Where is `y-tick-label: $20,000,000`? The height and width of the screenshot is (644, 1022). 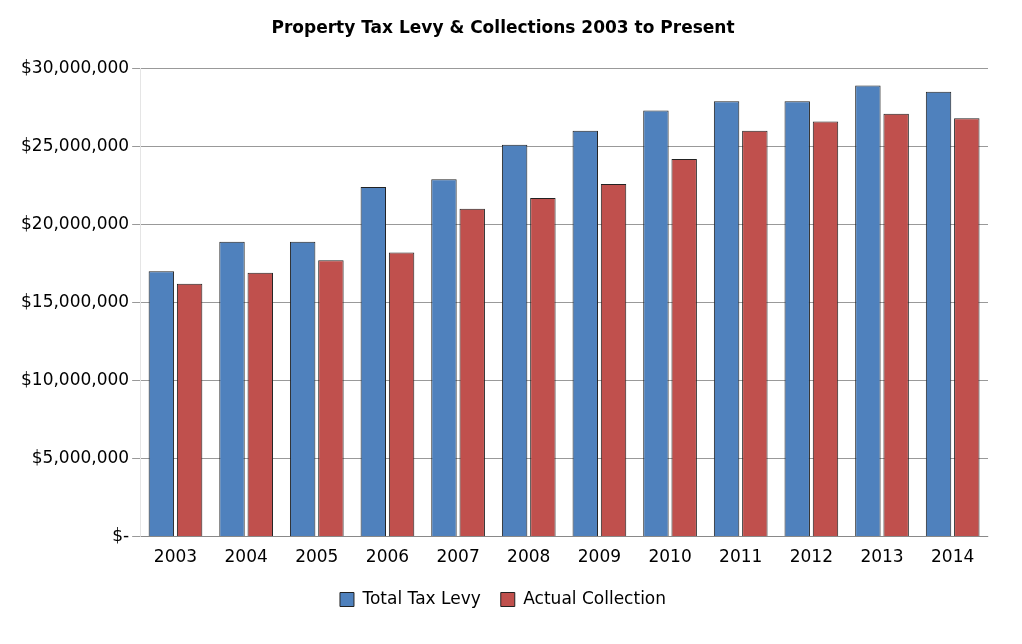
y-tick-label: $20,000,000 is located at coordinates (75, 222).